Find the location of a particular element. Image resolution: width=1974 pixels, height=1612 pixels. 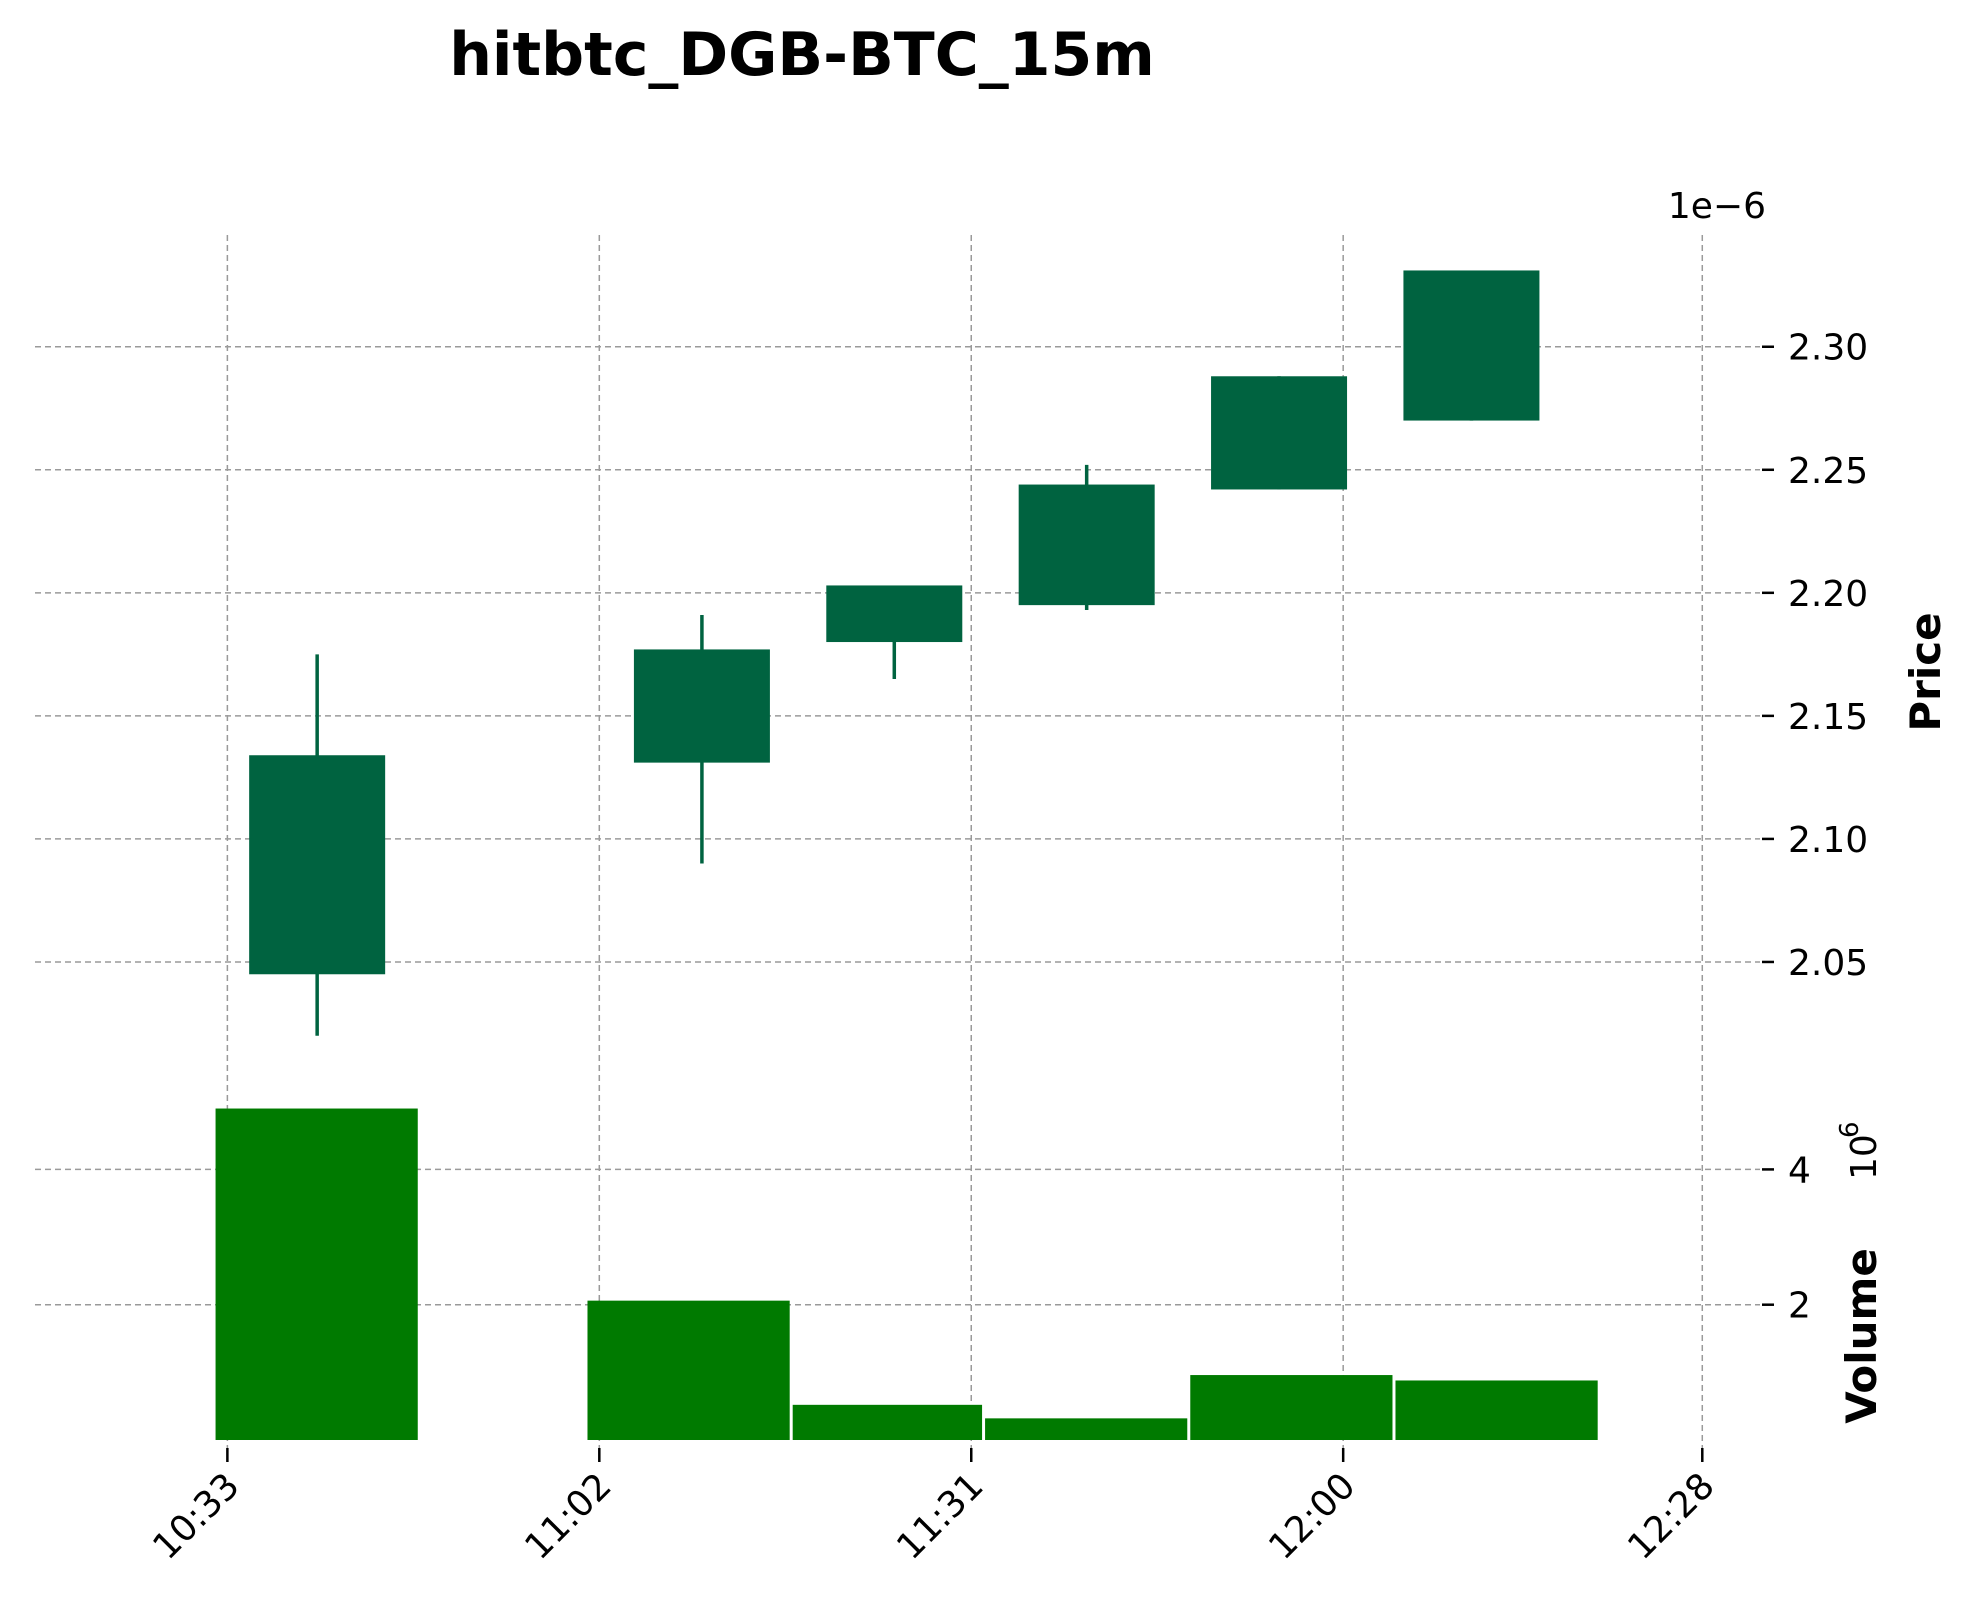

volume-gridlines is located at coordinates (897, 1237).